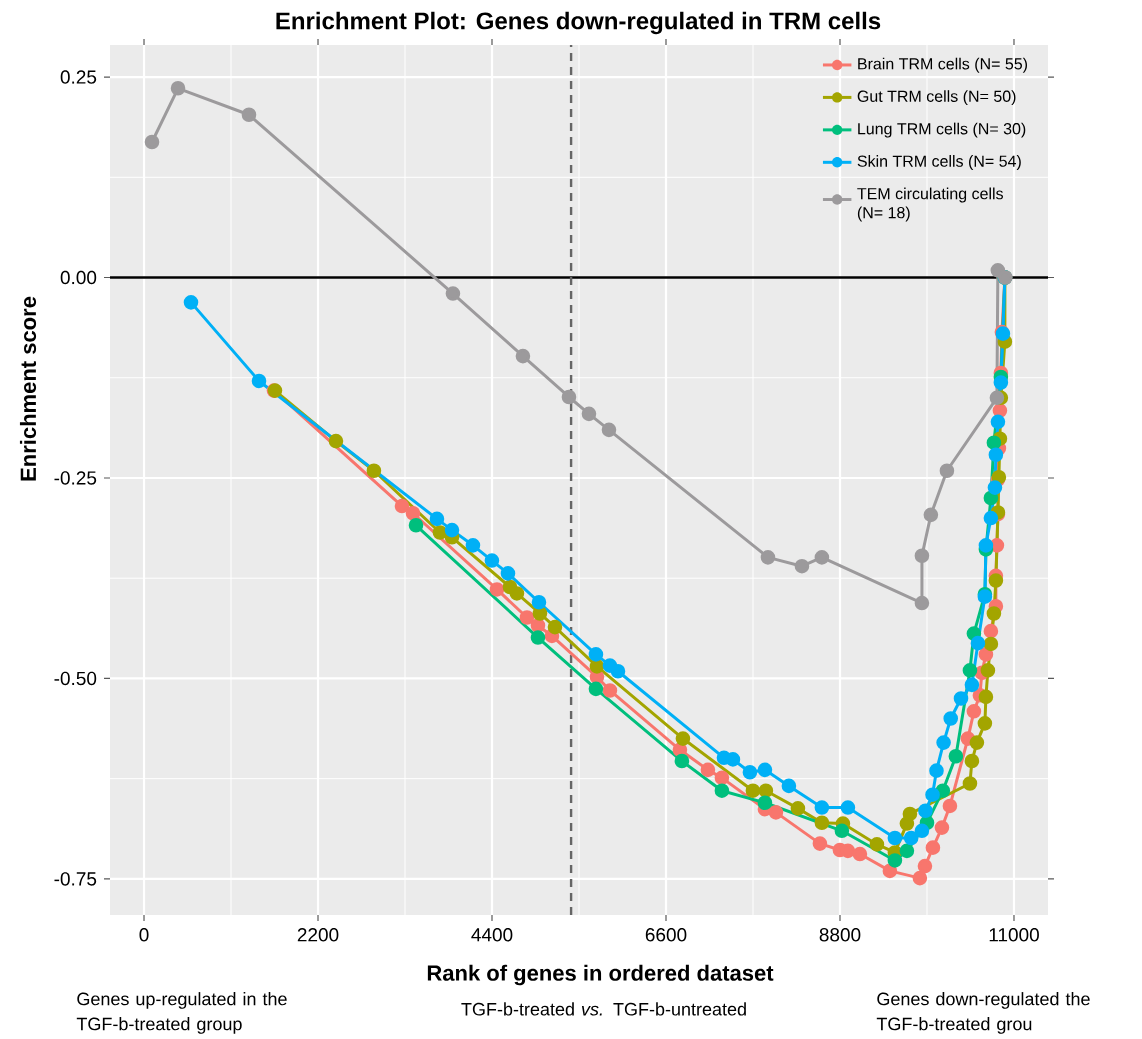 The image size is (1142, 1039). What do you see at coordinates (840, 935) in the screenshot?
I see `x-tick-label: 8800` at bounding box center [840, 935].